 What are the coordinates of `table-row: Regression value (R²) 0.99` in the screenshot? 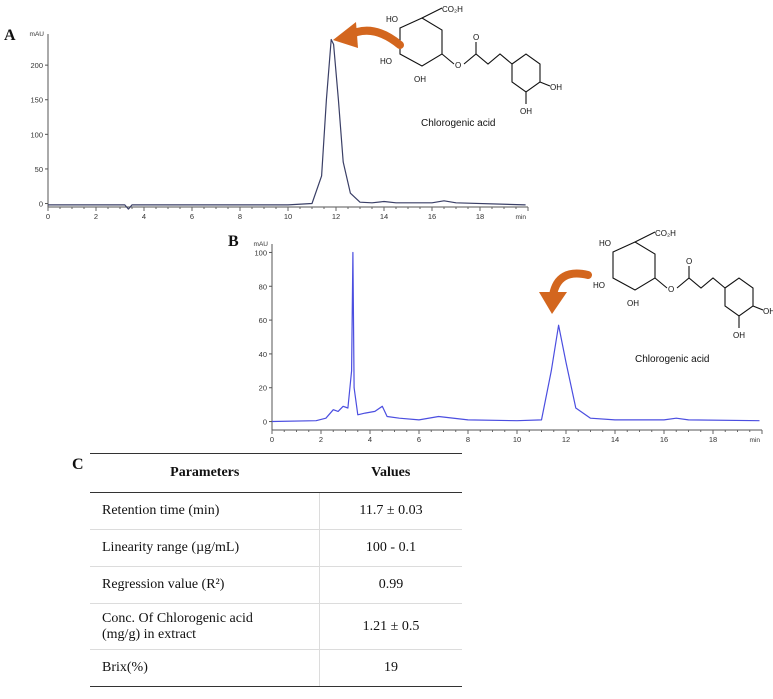 It's located at (276, 585).